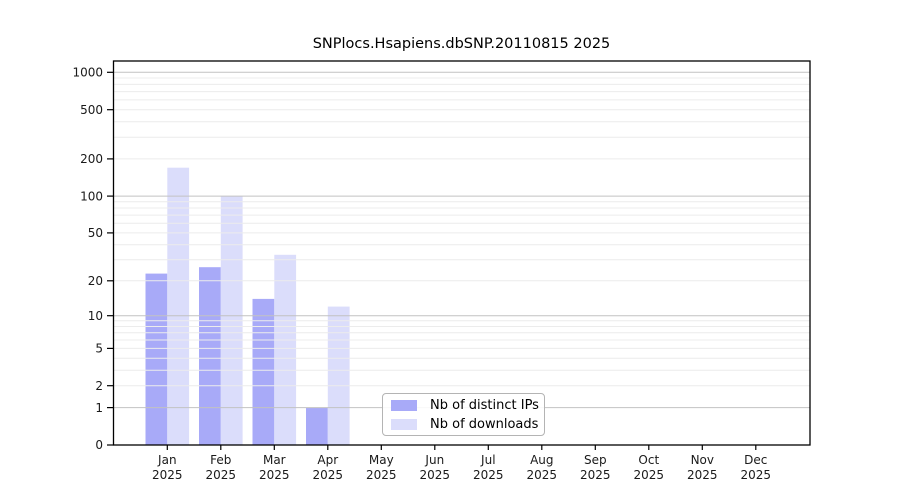 This screenshot has height=500, width=900. What do you see at coordinates (95, 233) in the screenshot?
I see `y-tick-label: 50` at bounding box center [95, 233].